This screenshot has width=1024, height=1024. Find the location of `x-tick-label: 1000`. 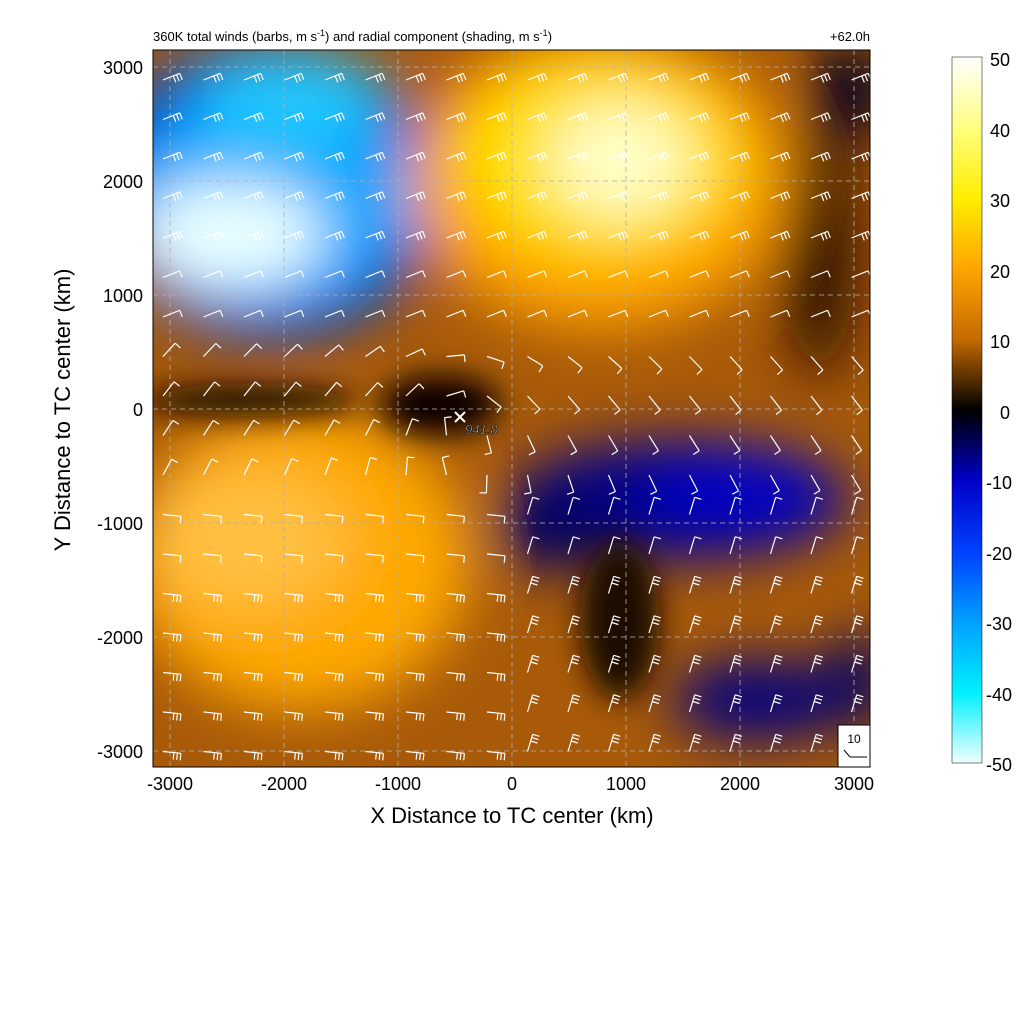

x-tick-label: 1000 is located at coordinates (626, 784).